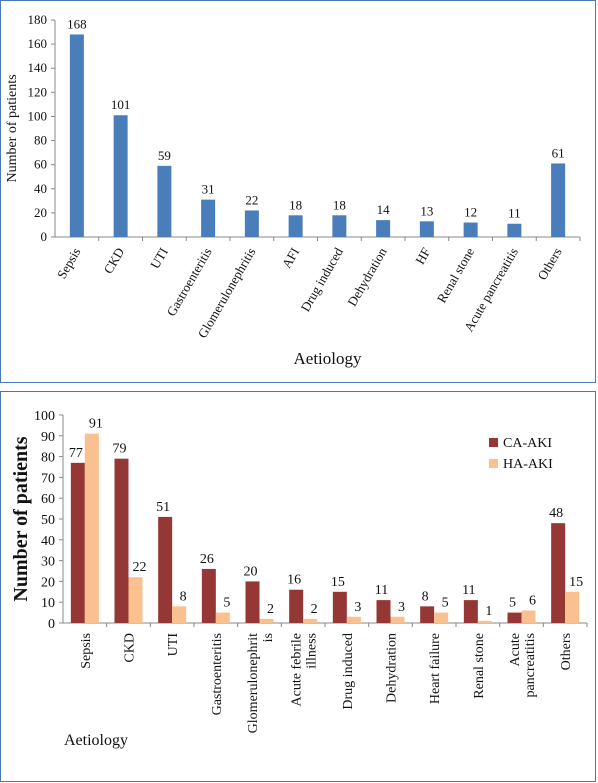 The width and height of the screenshot is (598, 783). What do you see at coordinates (96, 740) in the screenshot?
I see `x-axis-title: Aetiology` at bounding box center [96, 740].